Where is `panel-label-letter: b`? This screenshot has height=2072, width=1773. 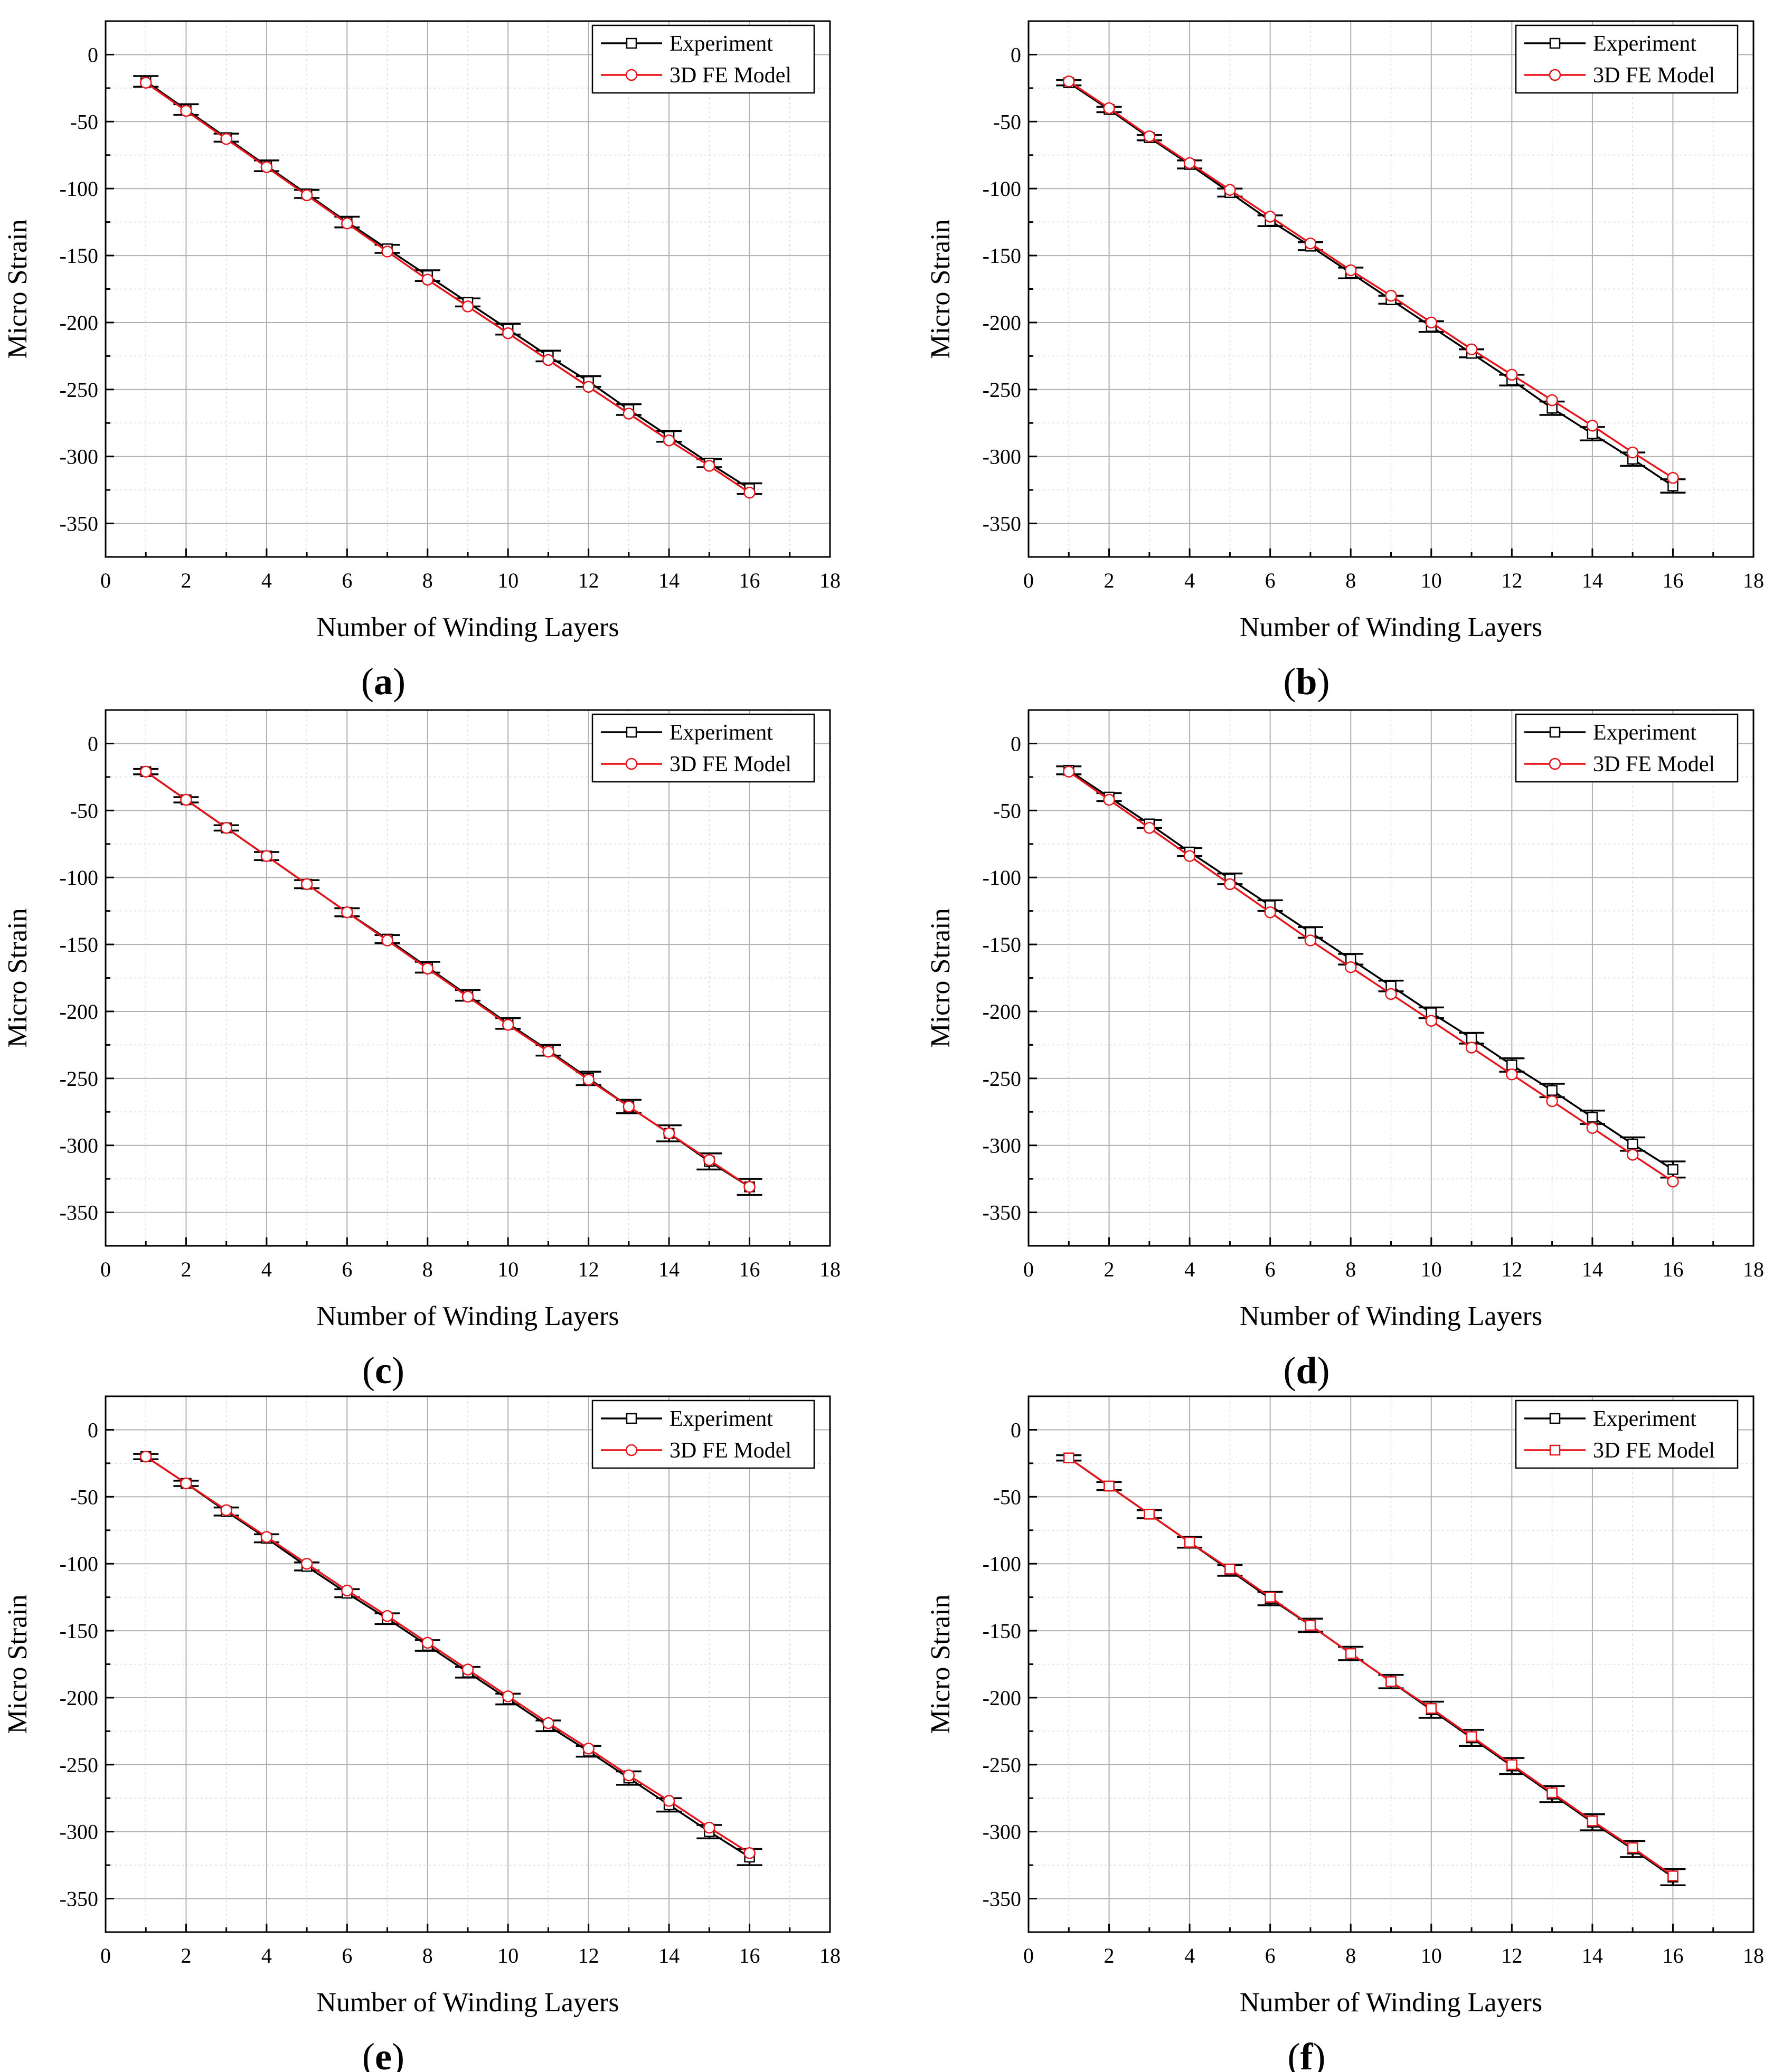 panel-label-letter: b is located at coordinates (1306, 681).